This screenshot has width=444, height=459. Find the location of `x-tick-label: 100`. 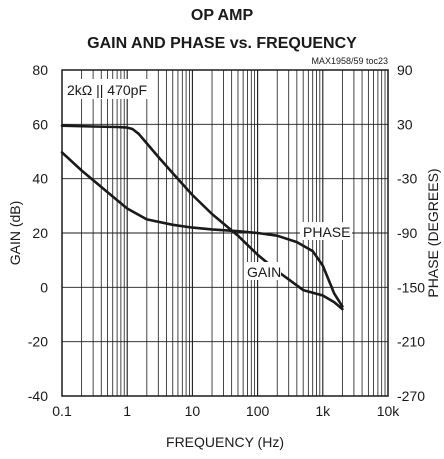

x-tick-label: 100 is located at coordinates (258, 411).